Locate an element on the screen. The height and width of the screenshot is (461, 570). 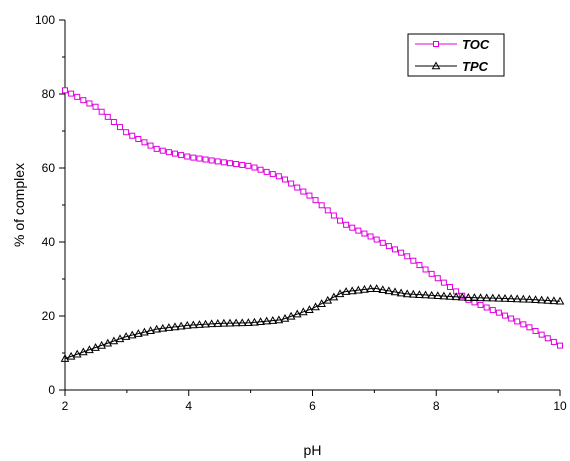
y-tick-label: 40 is located at coordinates (49, 242).